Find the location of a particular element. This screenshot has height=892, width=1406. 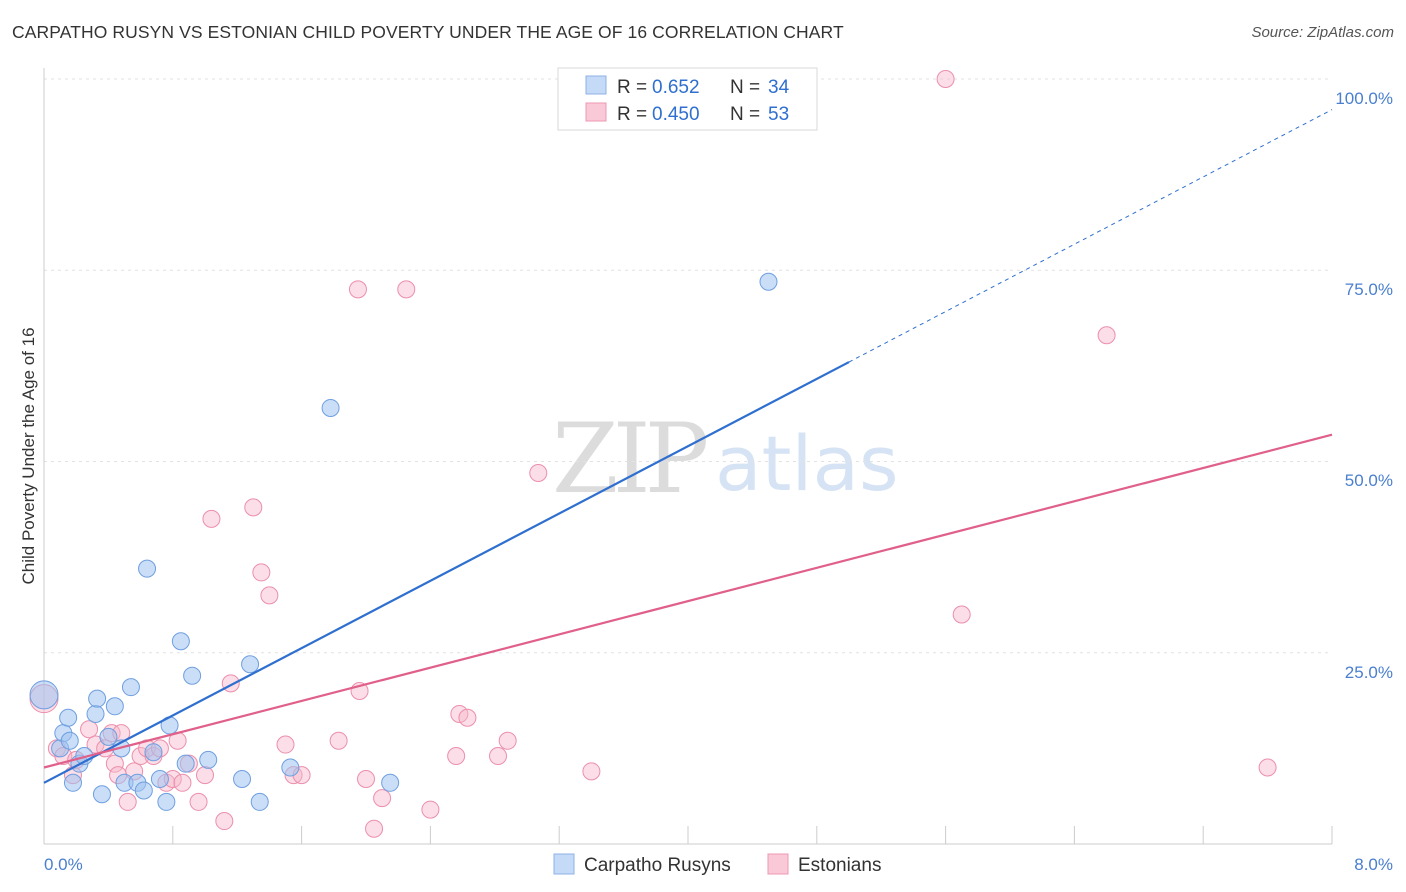

y-axis-label: Child Poverty Under the Age of 16 is located at coordinates (28, 455).